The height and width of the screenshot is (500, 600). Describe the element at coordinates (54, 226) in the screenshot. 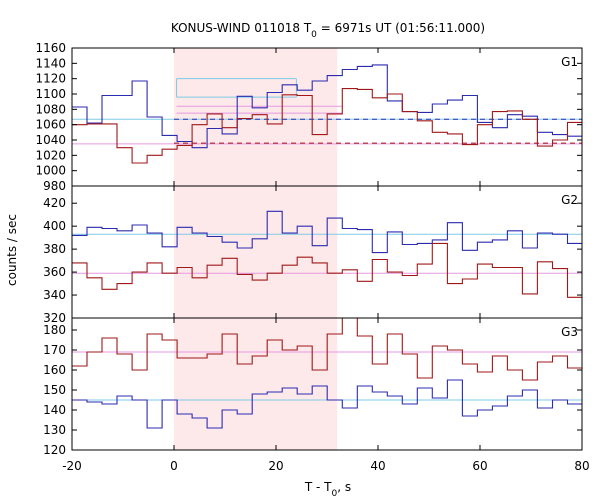

I see `g2-ytick-label: 400` at that location.